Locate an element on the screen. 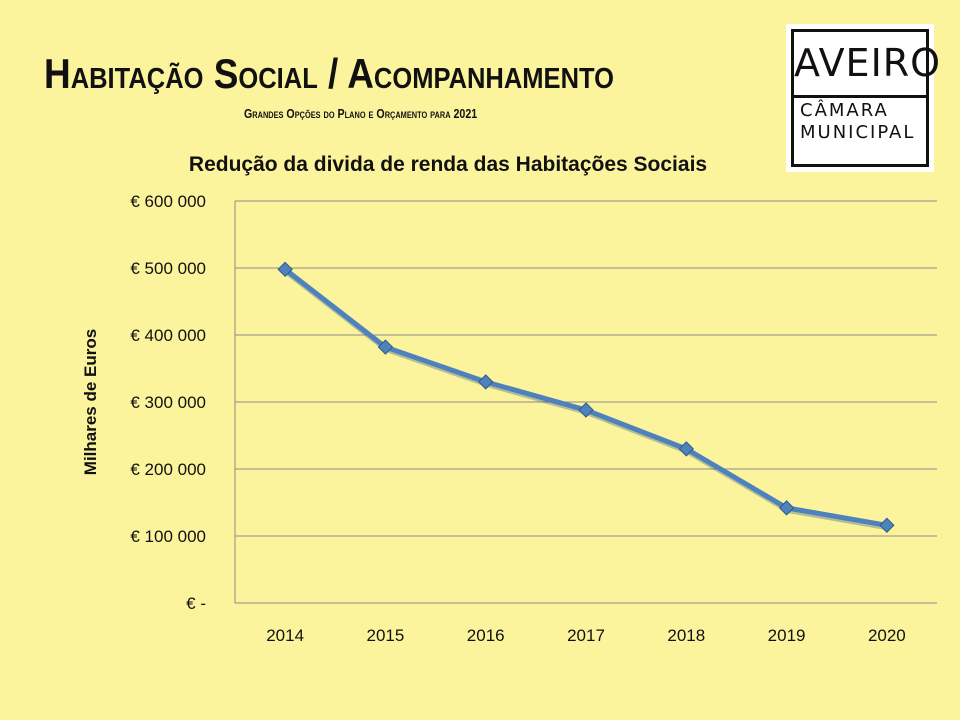 The width and height of the screenshot is (960, 720). x-tick-label: 2014 is located at coordinates (285, 635).